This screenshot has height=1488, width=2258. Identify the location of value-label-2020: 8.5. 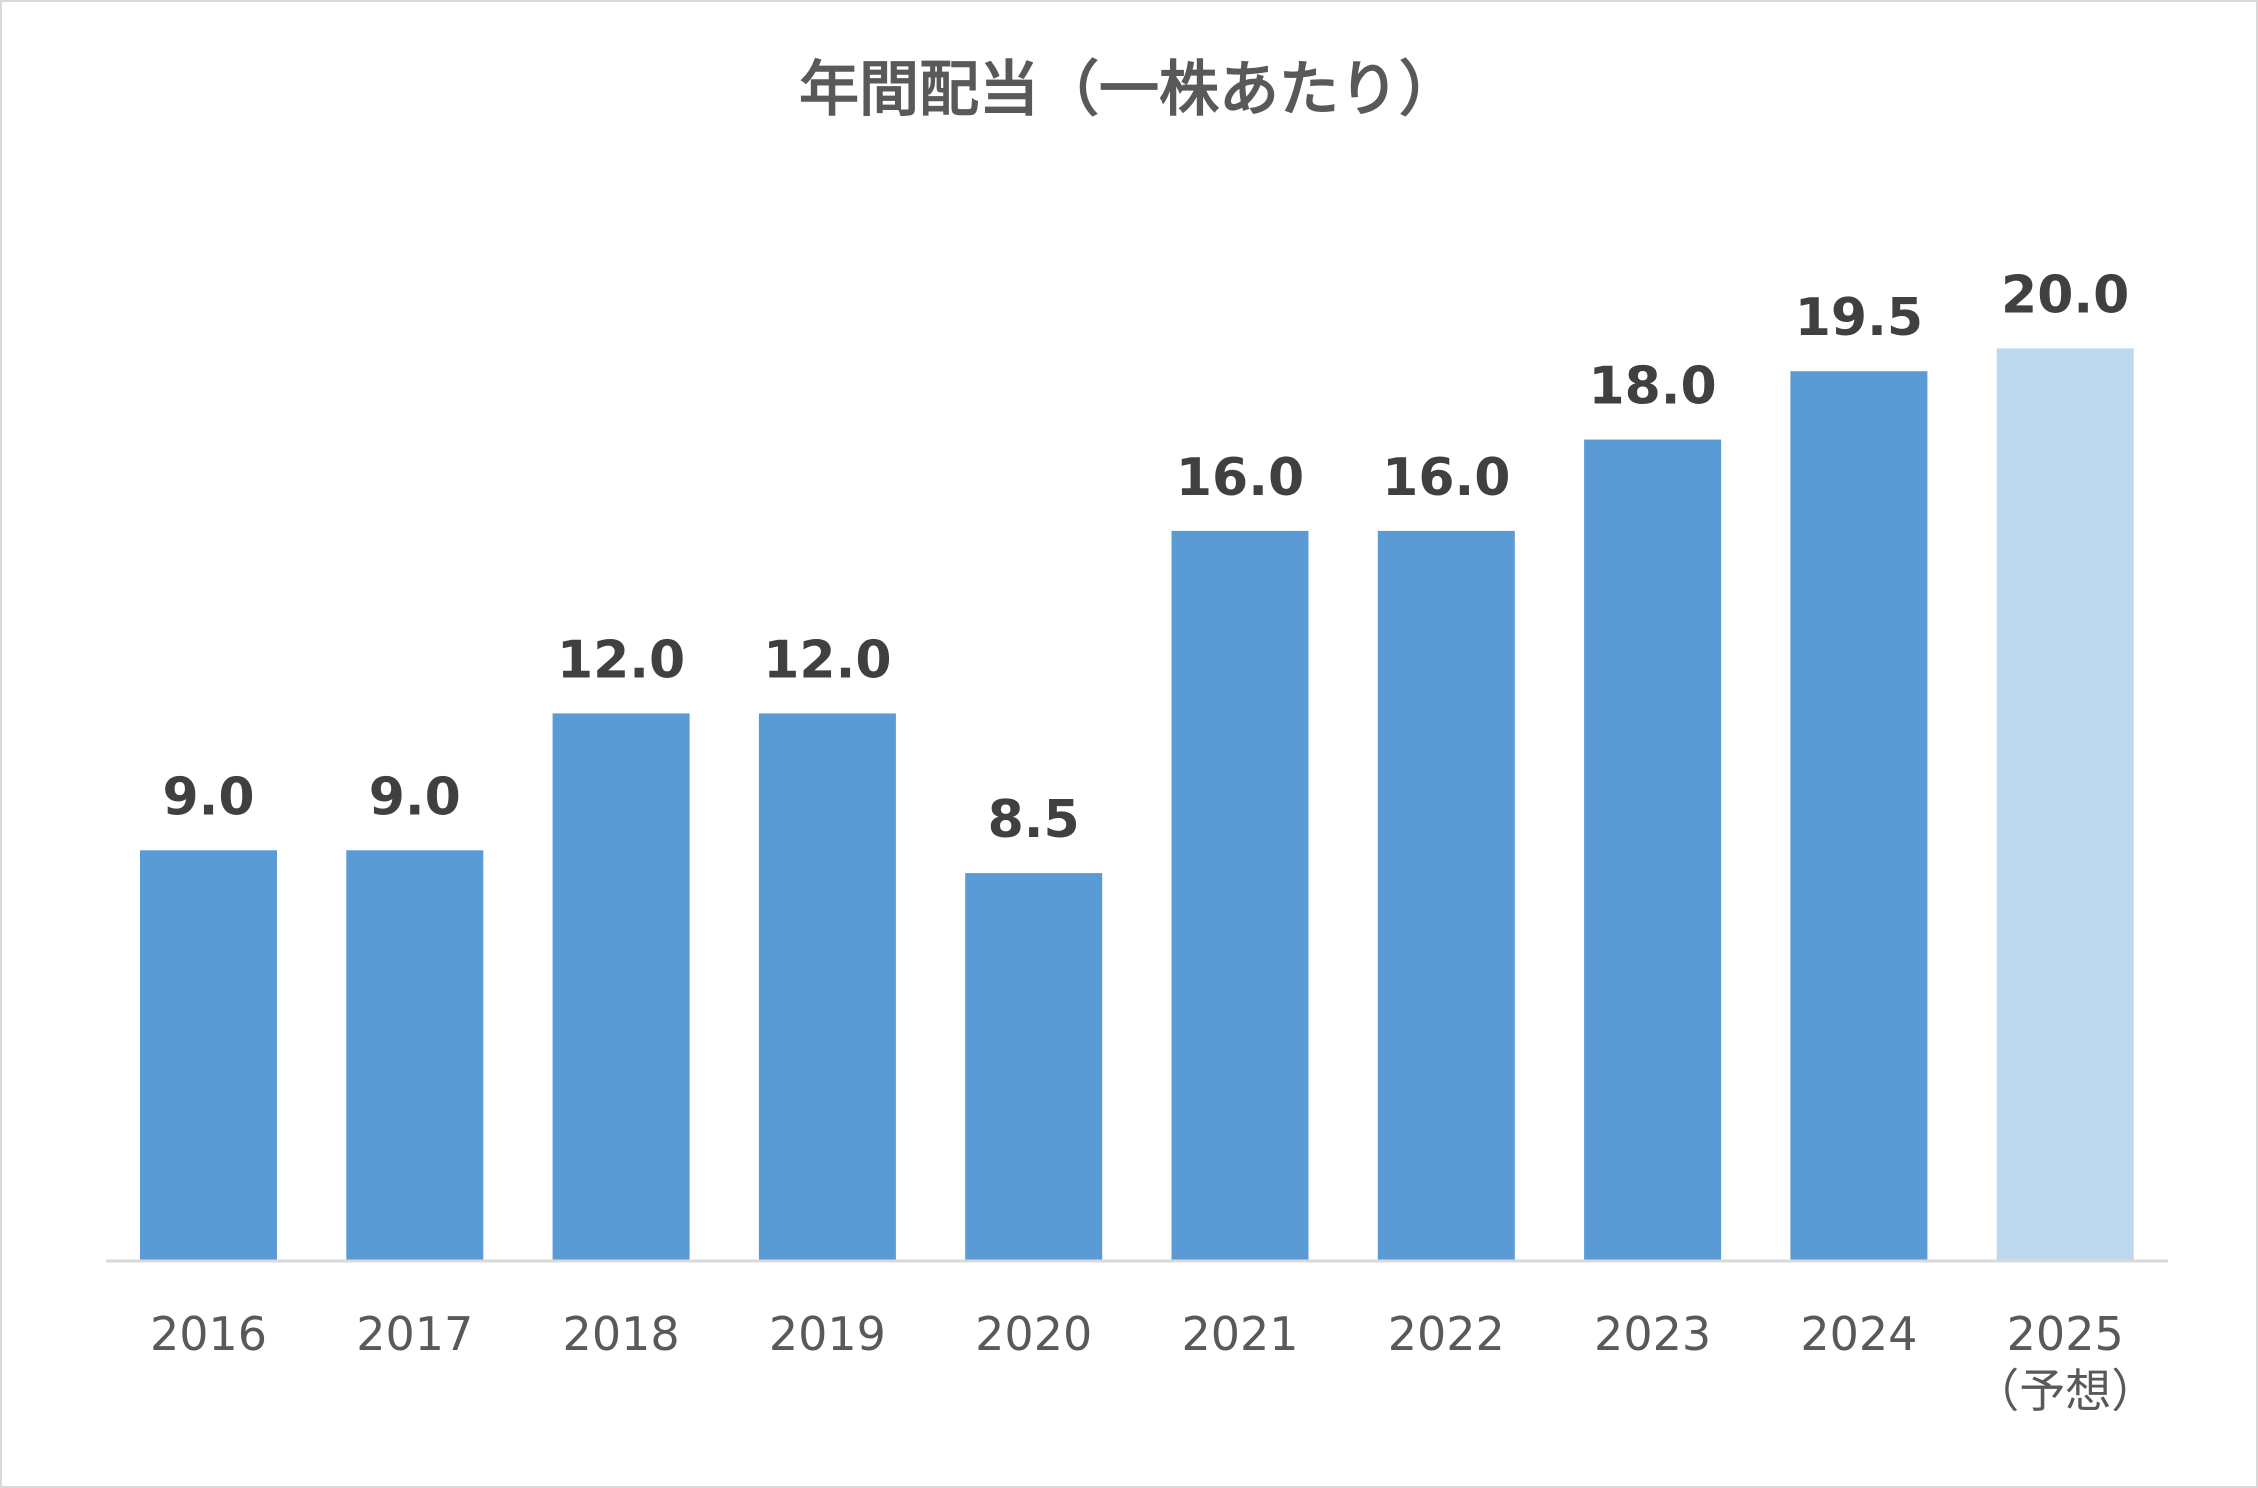
(1034, 820).